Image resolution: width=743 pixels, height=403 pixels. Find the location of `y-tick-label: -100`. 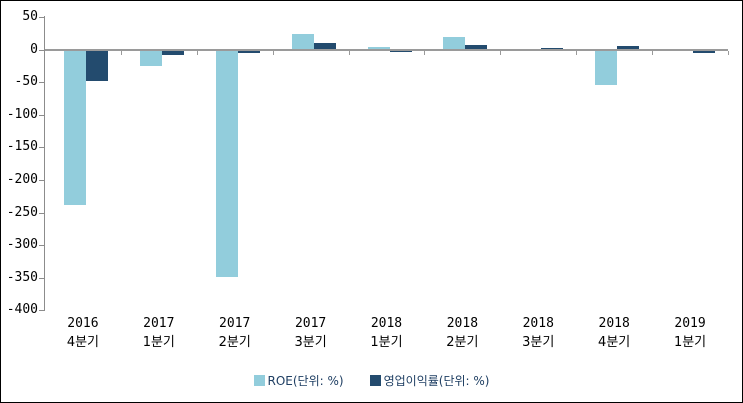

y-tick-label: -100 is located at coordinates (22, 114).